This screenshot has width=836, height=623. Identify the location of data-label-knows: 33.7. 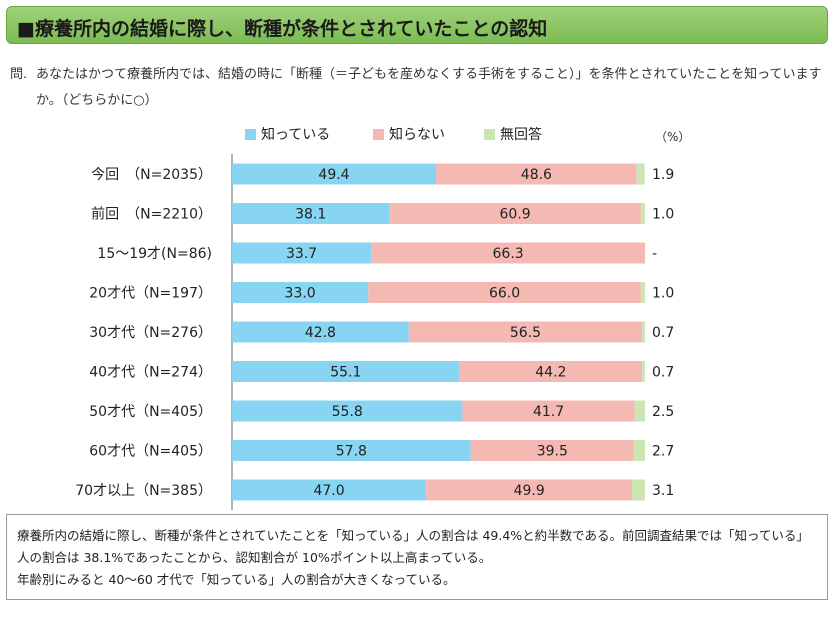
(301, 254).